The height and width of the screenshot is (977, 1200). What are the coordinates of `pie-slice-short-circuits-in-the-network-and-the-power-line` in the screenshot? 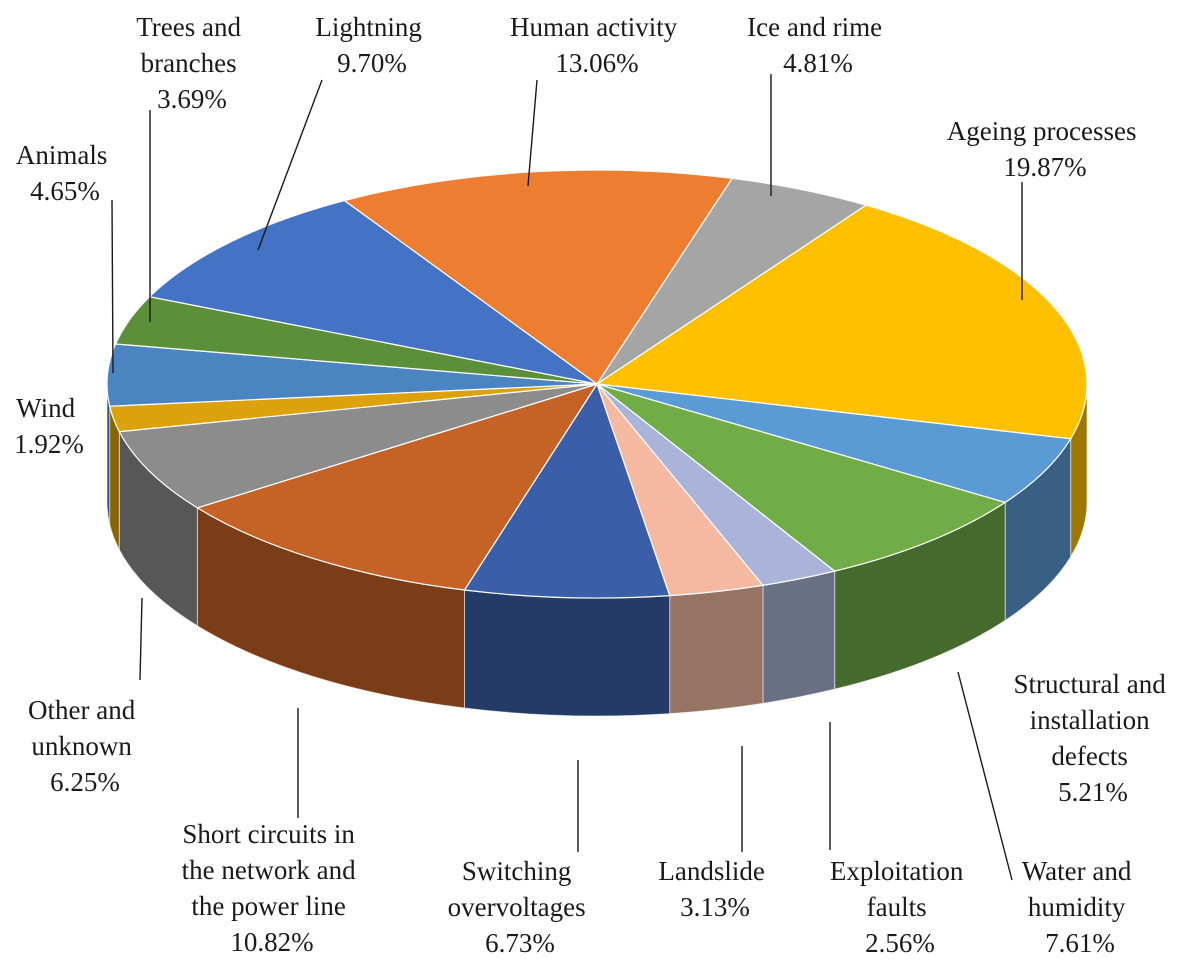 It's located at (397, 486).